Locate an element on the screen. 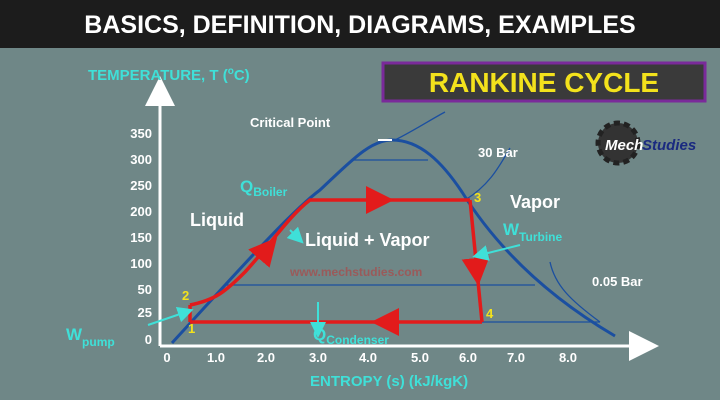  y-tick-label: 250 is located at coordinates (141, 185).